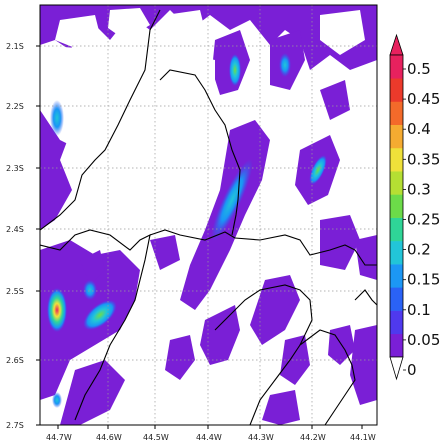 This screenshot has height=444, width=448. What do you see at coordinates (15, 168) in the screenshot?
I see `lat-tick-label: 2.3S` at bounding box center [15, 168].